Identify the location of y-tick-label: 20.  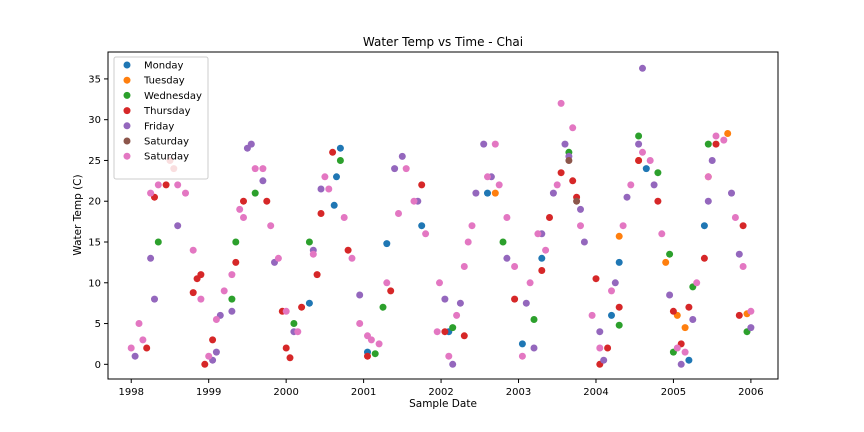
(94, 202).